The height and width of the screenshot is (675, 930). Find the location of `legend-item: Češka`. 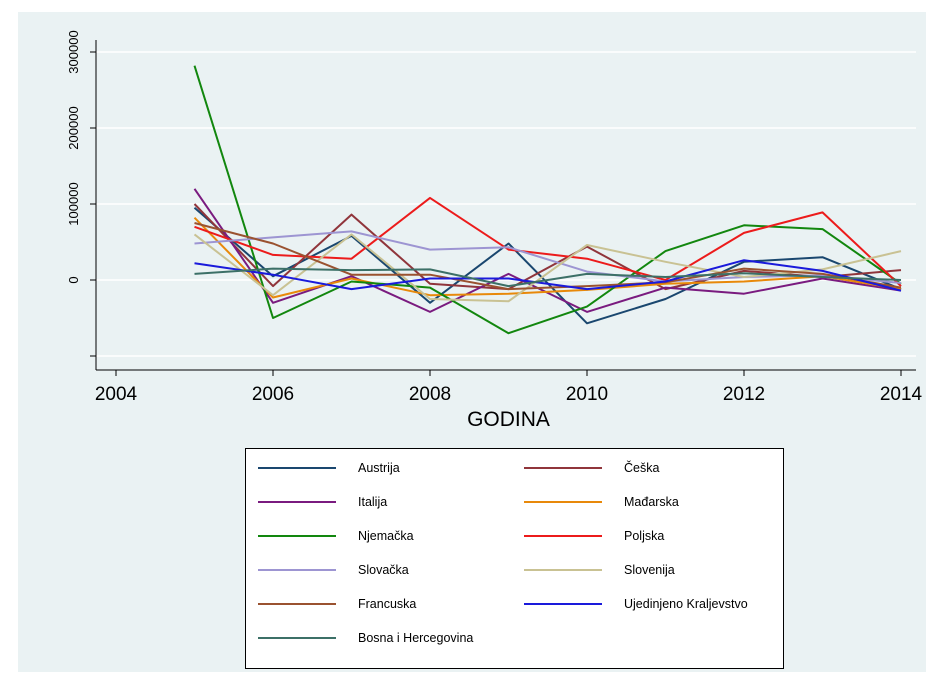

legend-item: Češka is located at coordinates (591, 468).